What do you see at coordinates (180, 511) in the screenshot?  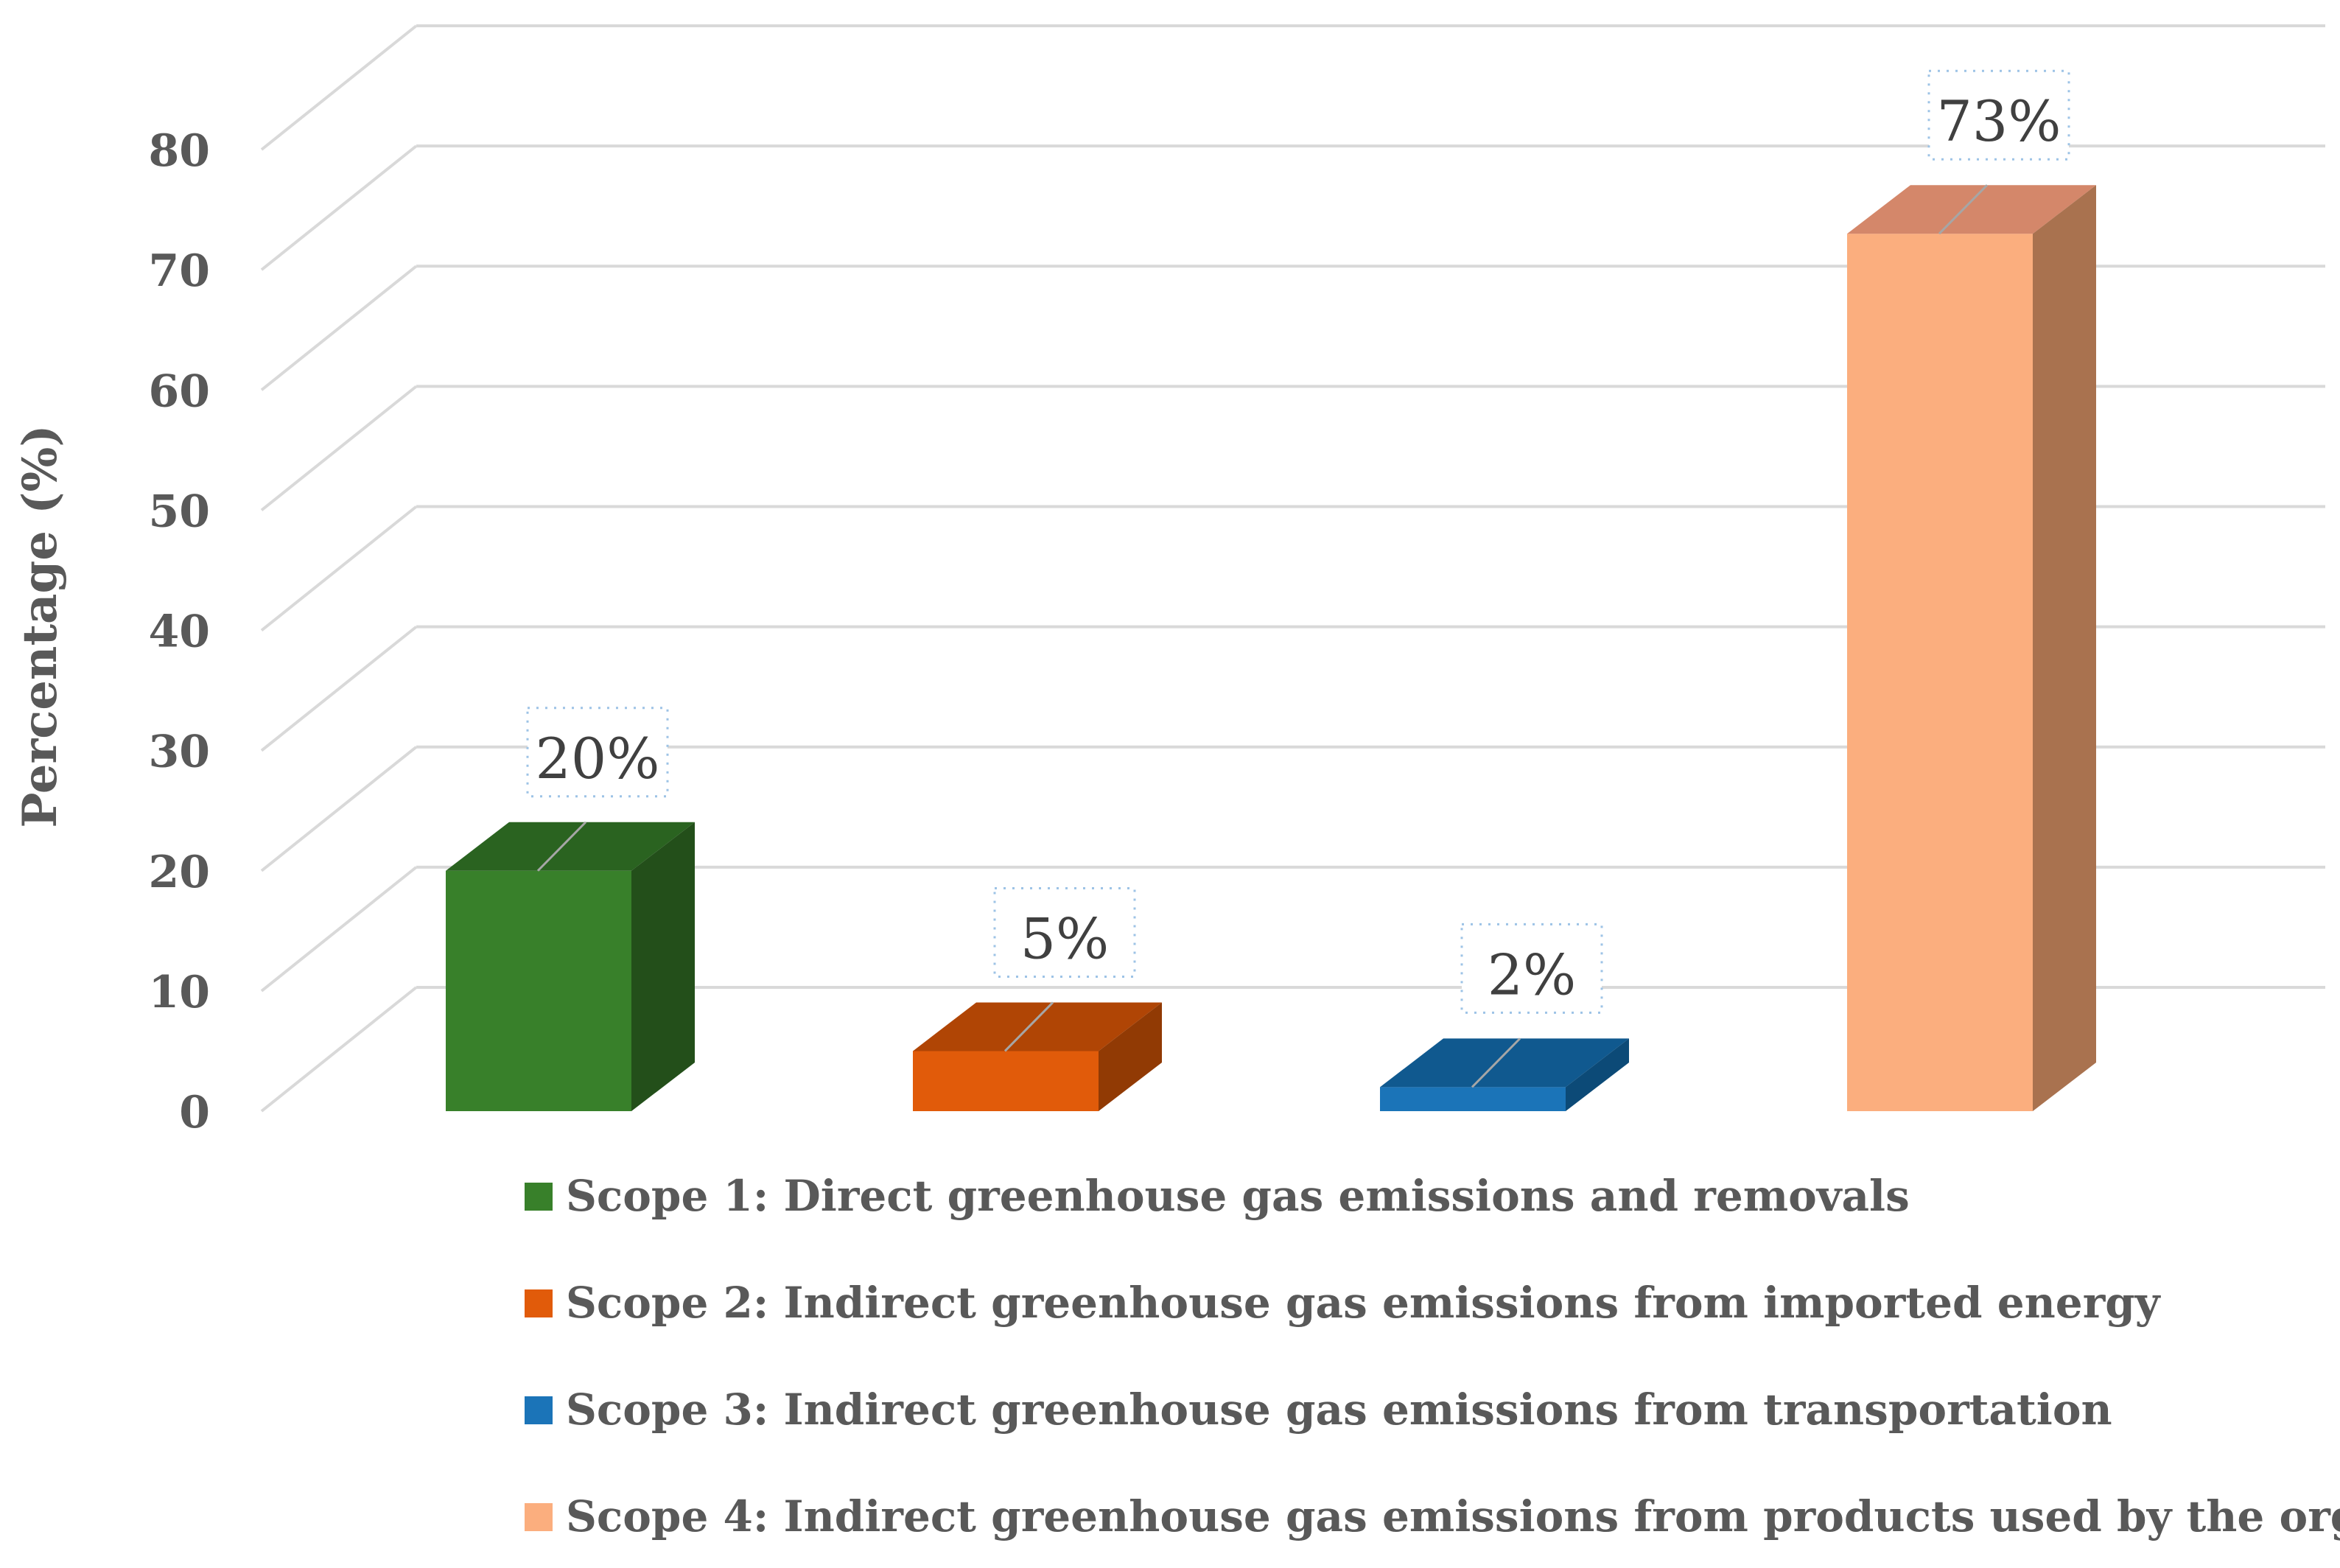 I see `y-tick-label: 50` at bounding box center [180, 511].